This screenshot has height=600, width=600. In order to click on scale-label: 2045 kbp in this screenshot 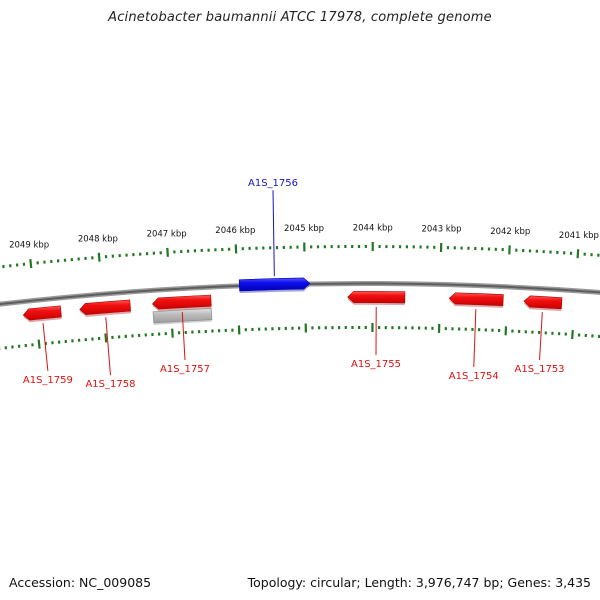, I will do `click(304, 229)`.